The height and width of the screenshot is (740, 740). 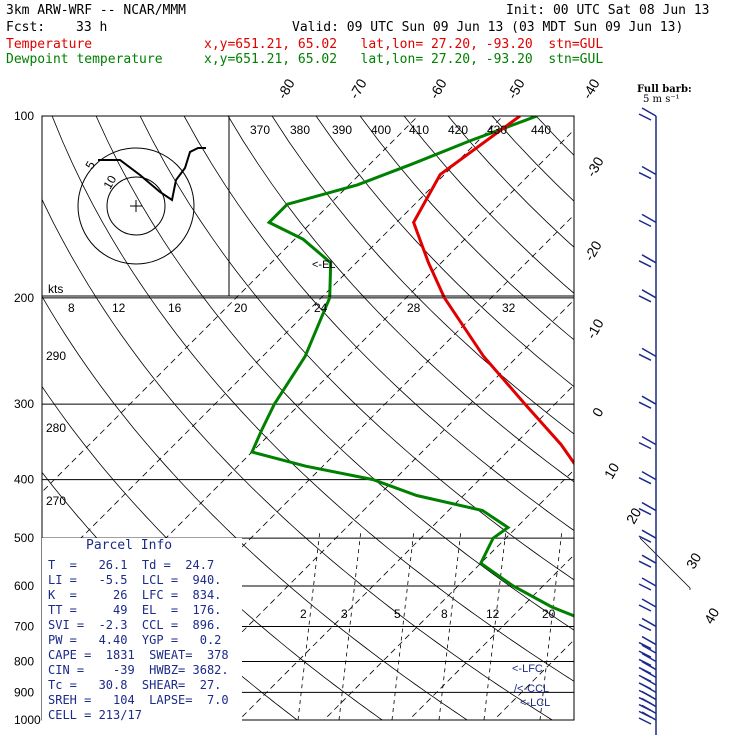 What do you see at coordinates (595, 167) in the screenshot?
I see `isotherm-right-label: -30` at bounding box center [595, 167].